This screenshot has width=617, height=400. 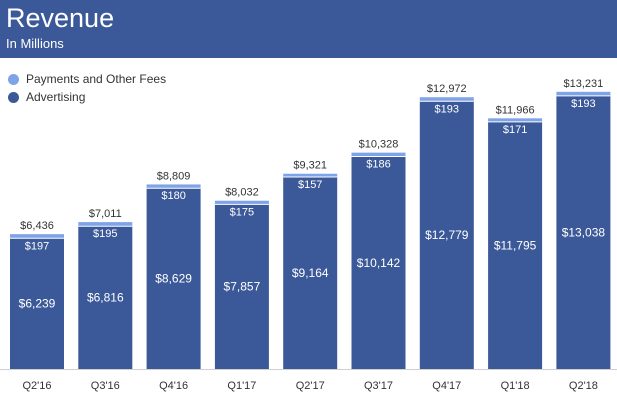 What do you see at coordinates (105, 386) in the screenshot?
I see `x-tick-label-1: Q3'16` at bounding box center [105, 386].